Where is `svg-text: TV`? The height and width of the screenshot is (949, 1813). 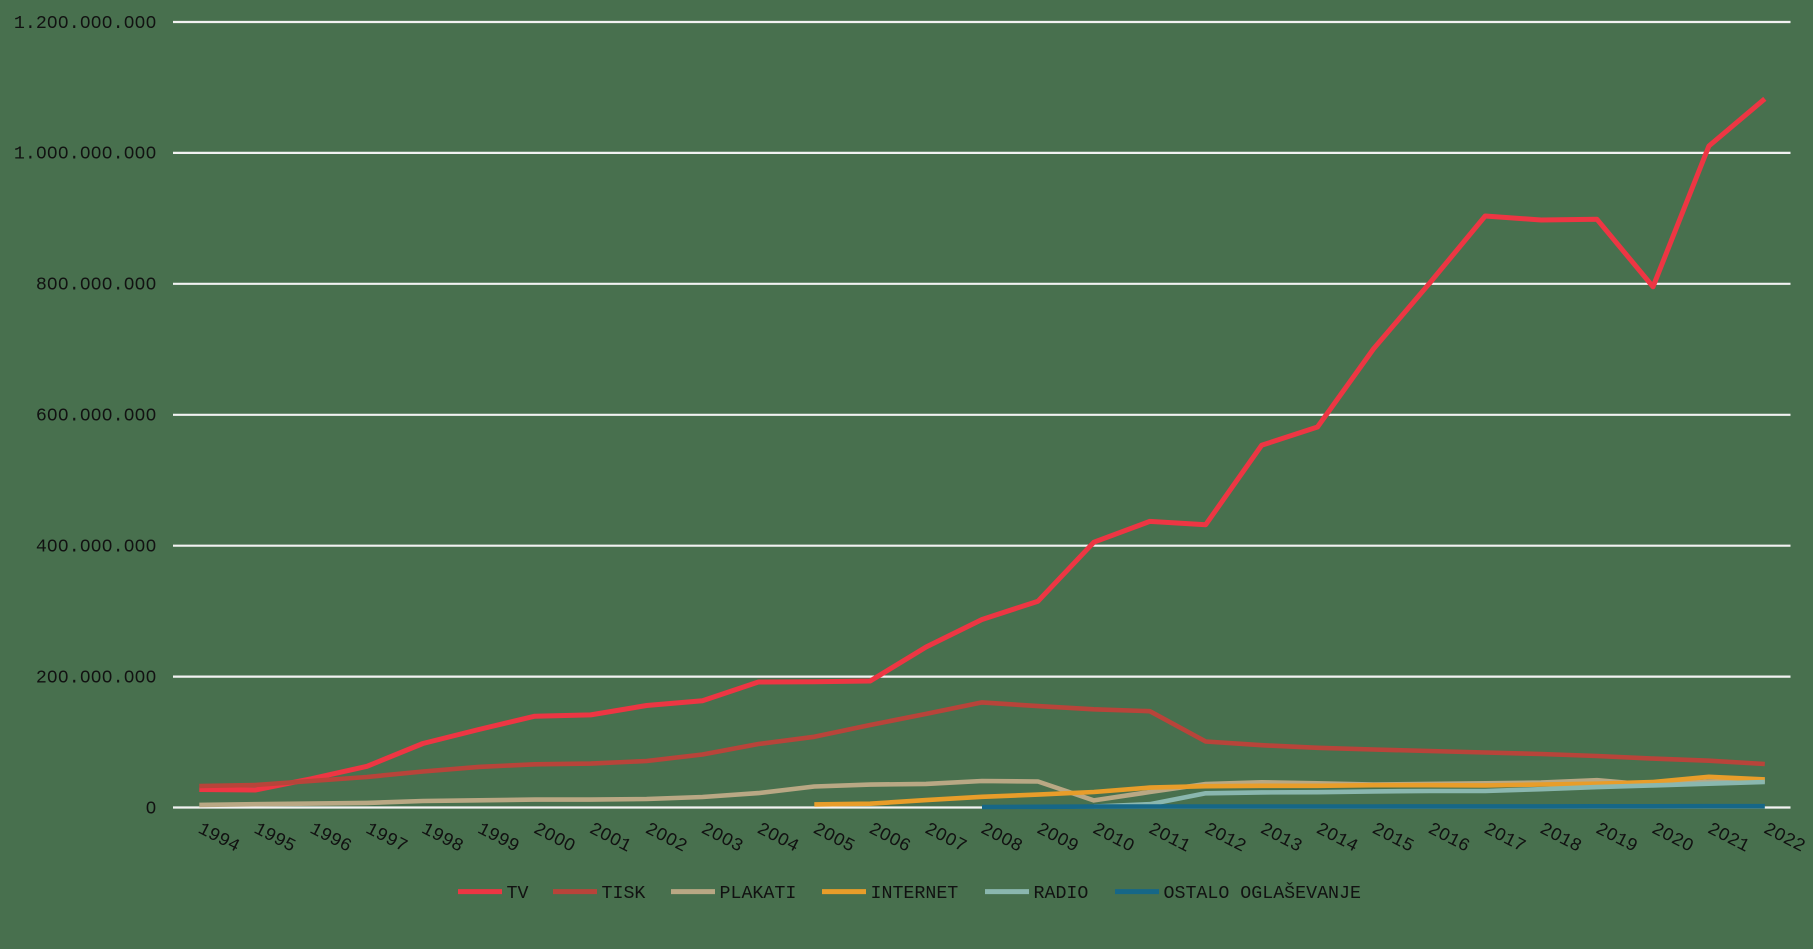
svg-text: TV is located at coordinates (518, 894).